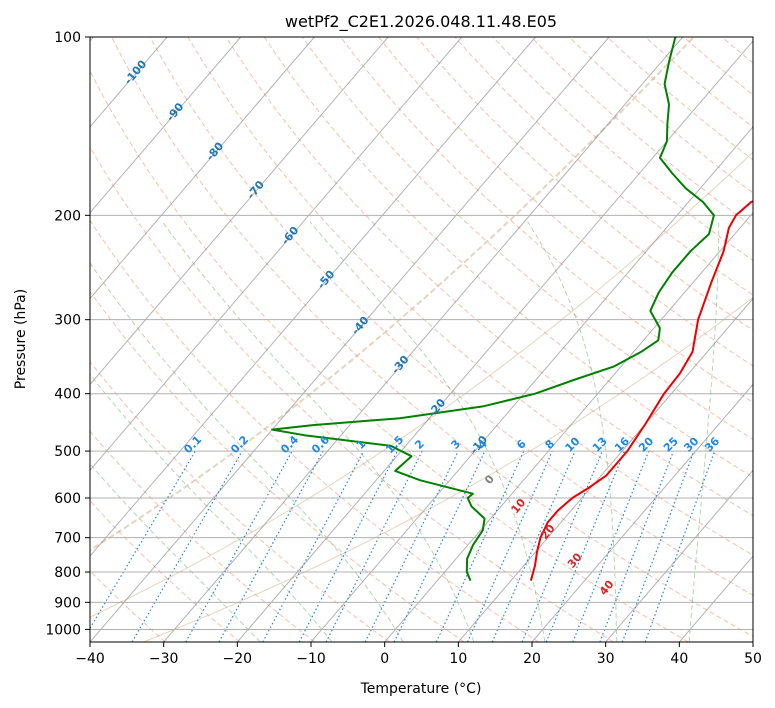  Describe the element at coordinates (90, 659) in the screenshot. I see `x-tick-label: −40` at that location.